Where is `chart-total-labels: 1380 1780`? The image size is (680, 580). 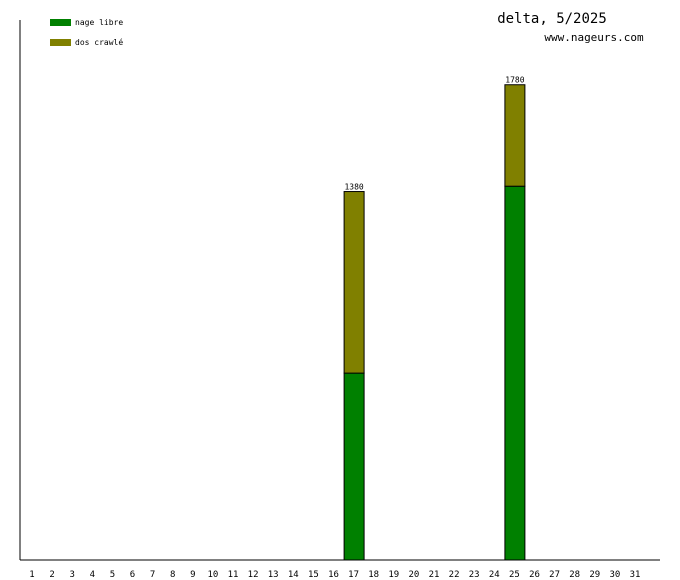 chart-total-labels: 1380 1780 is located at coordinates (434, 134).